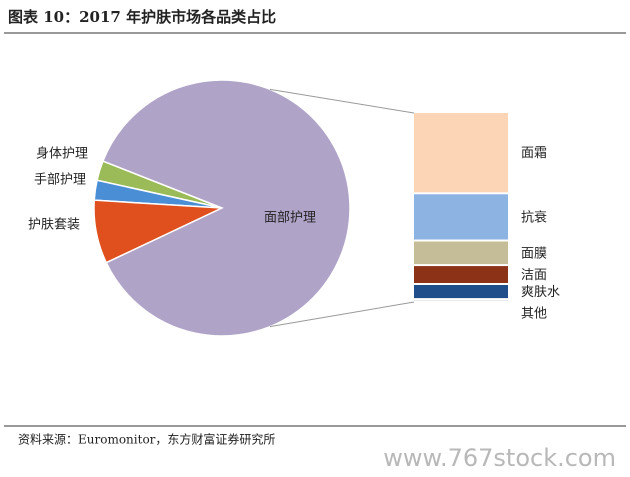  Describe the element at coordinates (290, 218) in the screenshot. I see `slice-label: 面部护理` at that location.